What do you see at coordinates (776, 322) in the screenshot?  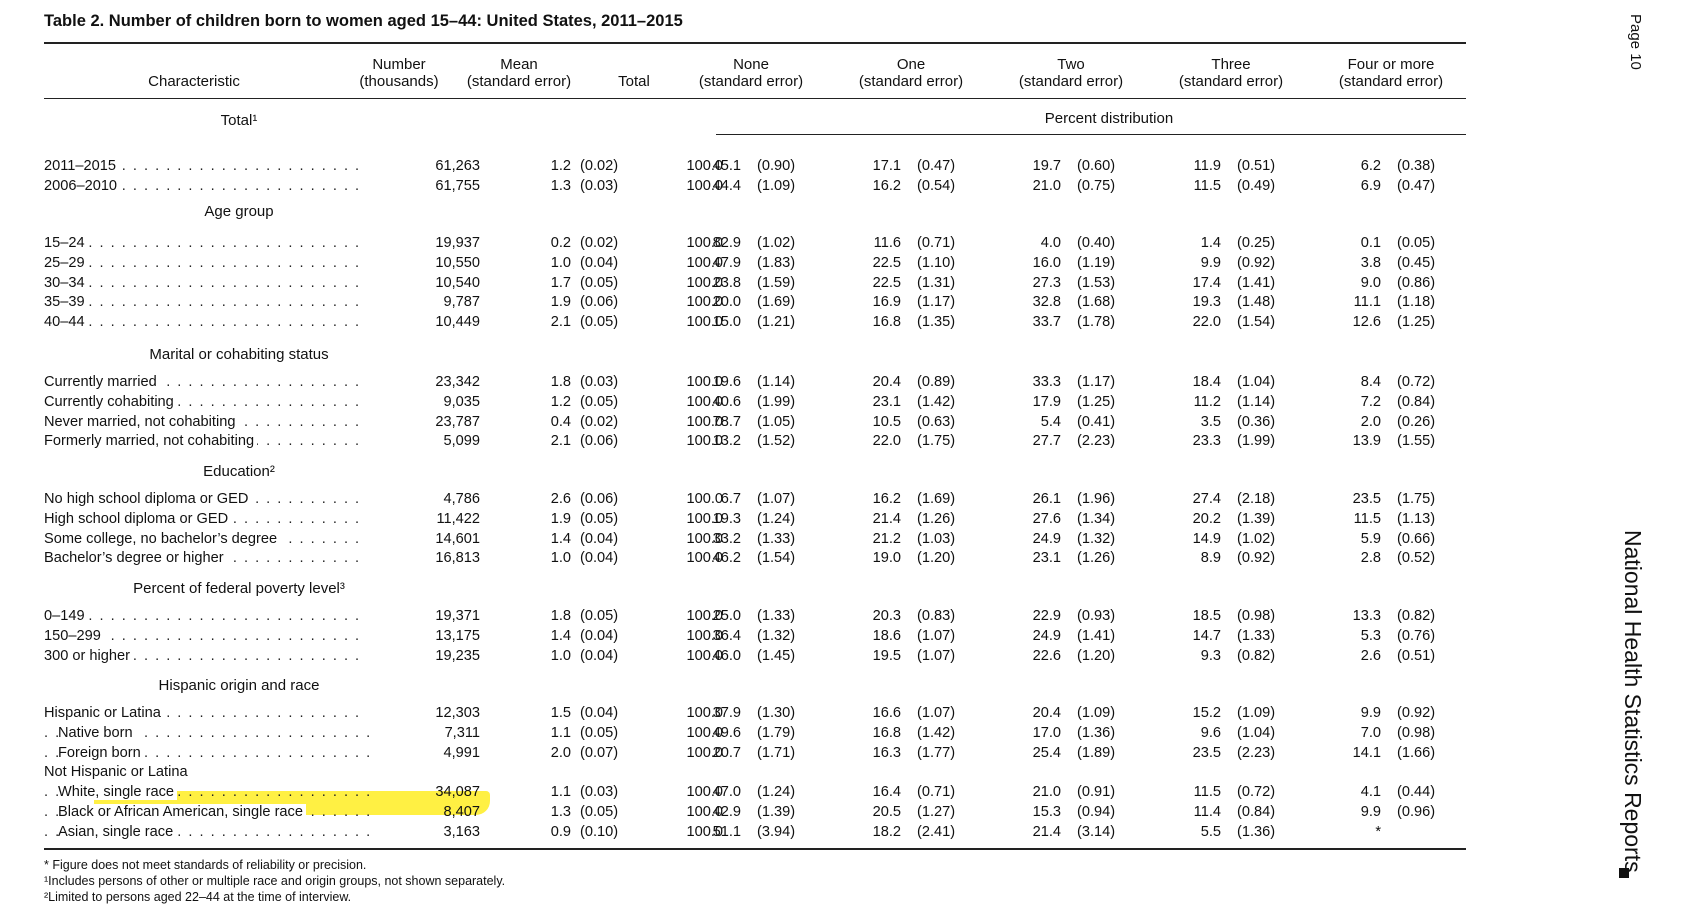 I see `cell-none-se: (1.21)` at bounding box center [776, 322].